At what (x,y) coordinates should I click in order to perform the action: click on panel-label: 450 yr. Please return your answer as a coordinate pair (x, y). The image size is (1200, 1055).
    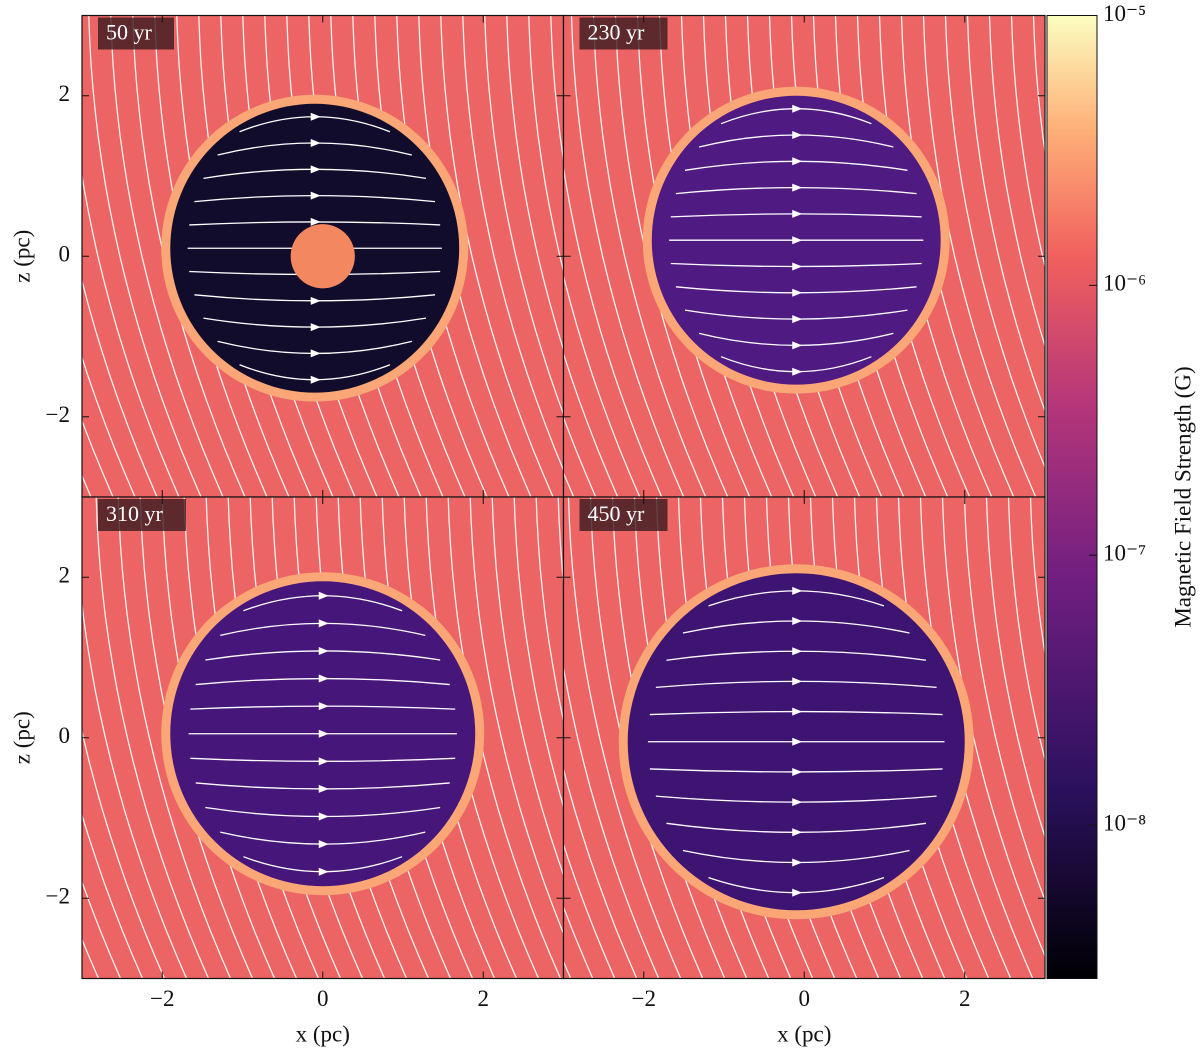
    Looking at the image, I should click on (617, 513).